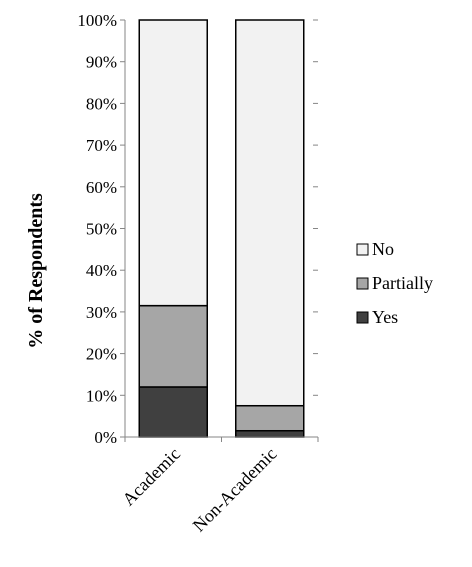  What do you see at coordinates (101, 103) in the screenshot?
I see `y-tick-label: 80%` at bounding box center [101, 103].